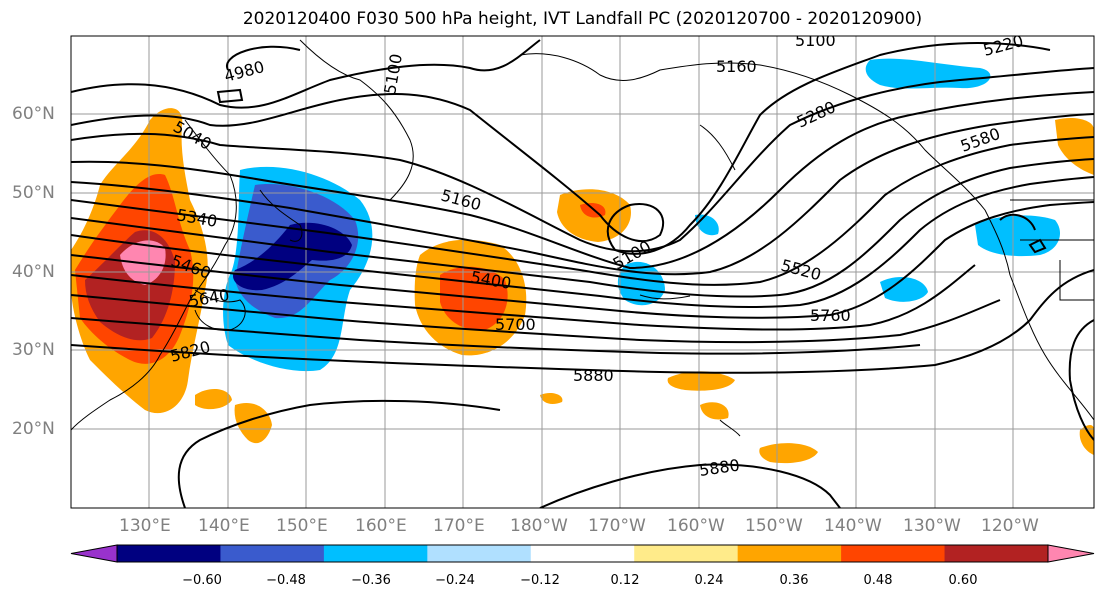 This screenshot has width=1105, height=601. Describe the element at coordinates (830, 315) in the screenshot. I see `contour-label-5760: 5760` at that location.